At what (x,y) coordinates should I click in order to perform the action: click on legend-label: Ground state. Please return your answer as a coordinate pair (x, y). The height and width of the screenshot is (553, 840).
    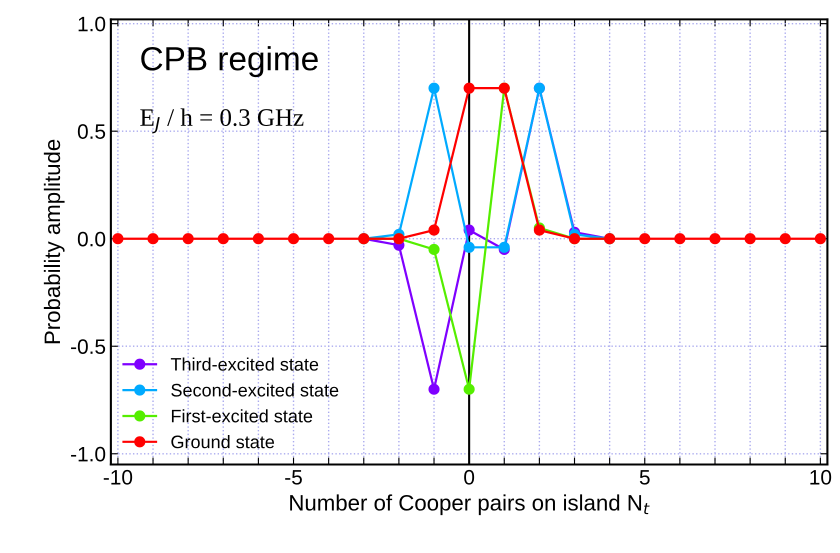
    Looking at the image, I should click on (222, 441).